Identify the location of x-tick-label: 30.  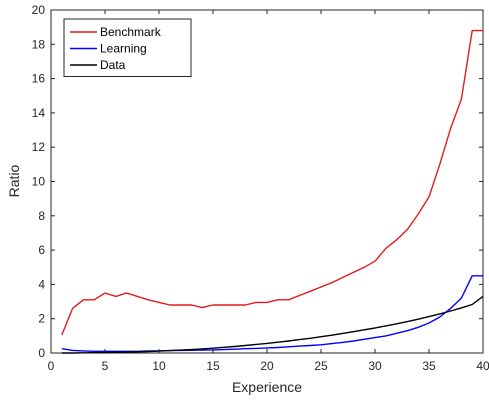
(375, 366).